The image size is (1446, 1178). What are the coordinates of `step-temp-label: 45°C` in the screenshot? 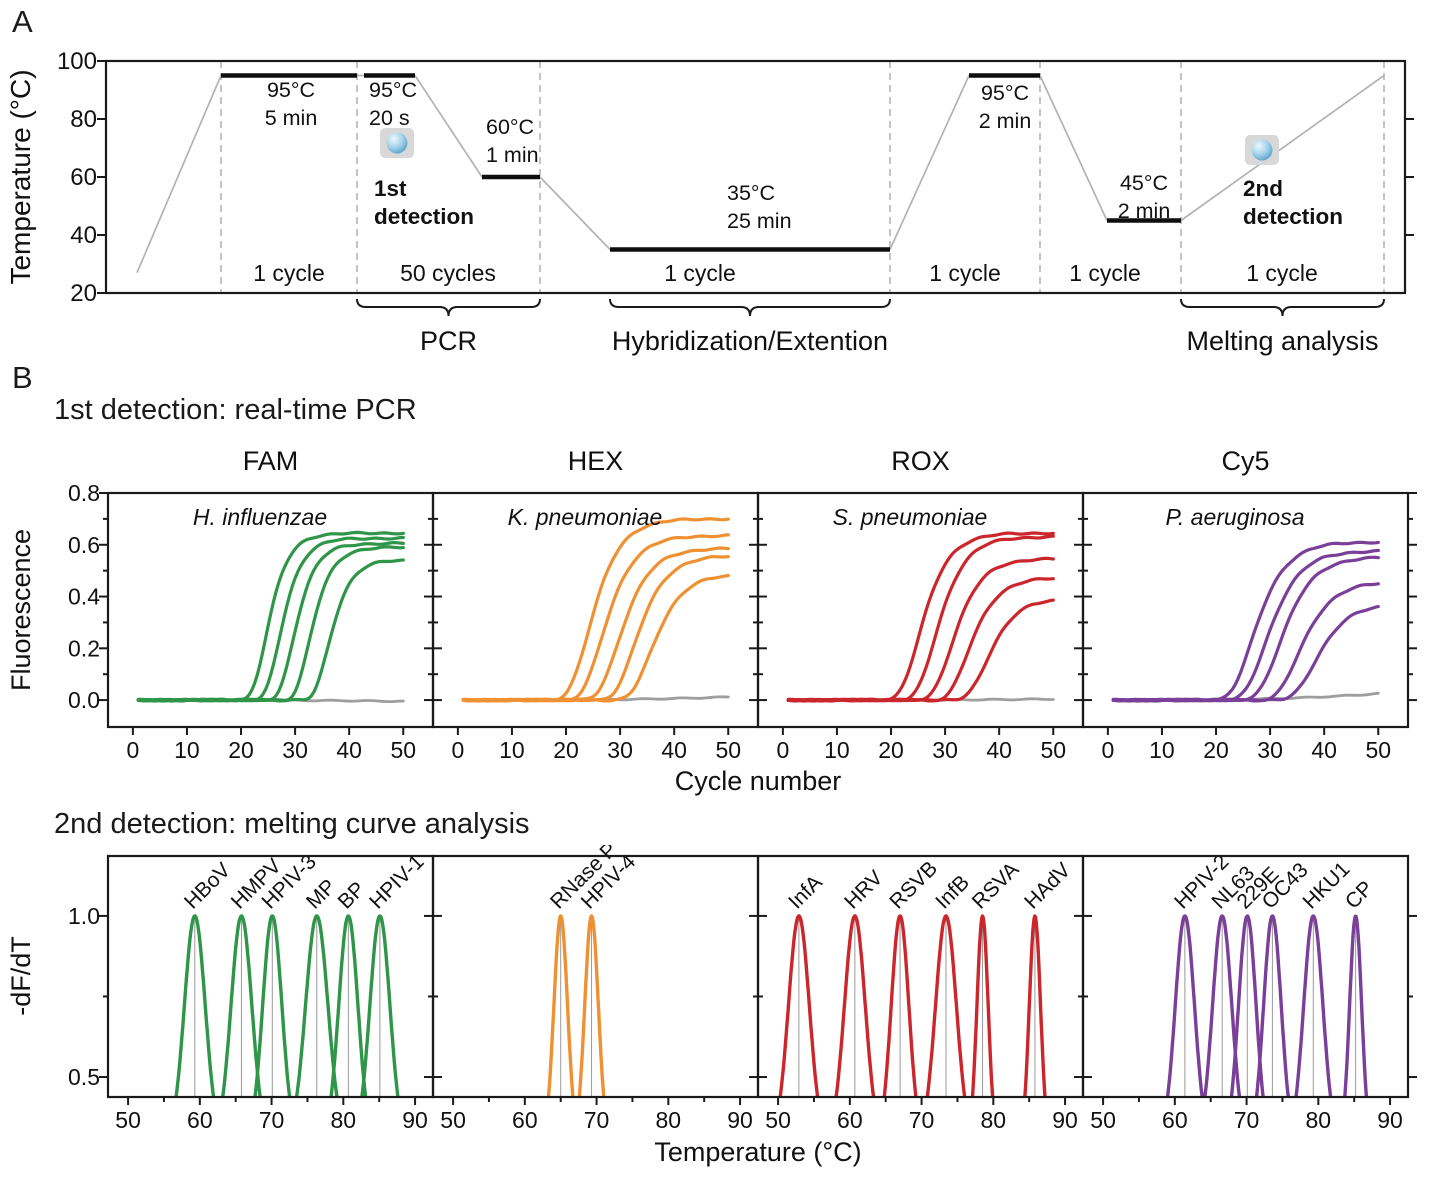 It's located at (1144, 183).